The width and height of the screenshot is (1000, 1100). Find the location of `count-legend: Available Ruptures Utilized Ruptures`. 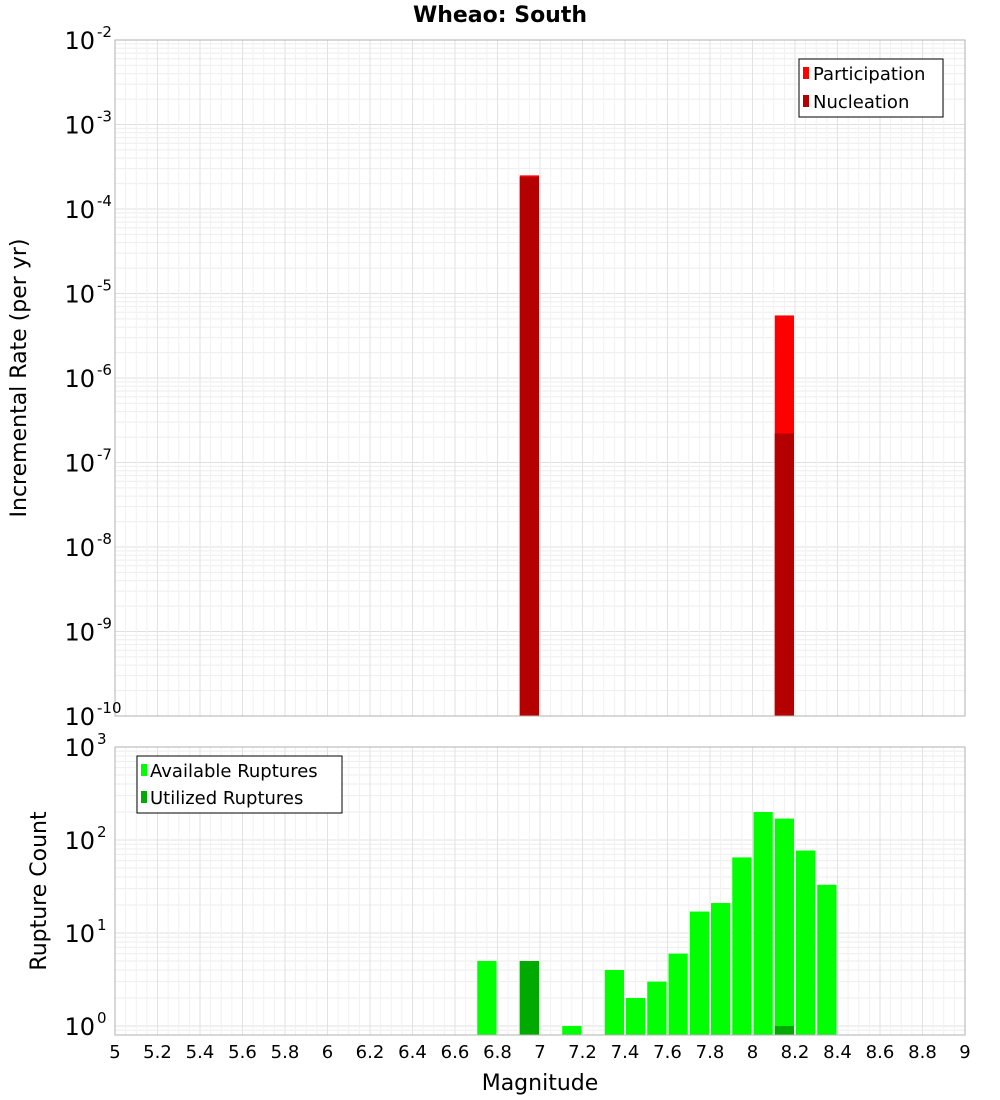

count-legend: Available Ruptures Utilized Ruptures is located at coordinates (239, 784).